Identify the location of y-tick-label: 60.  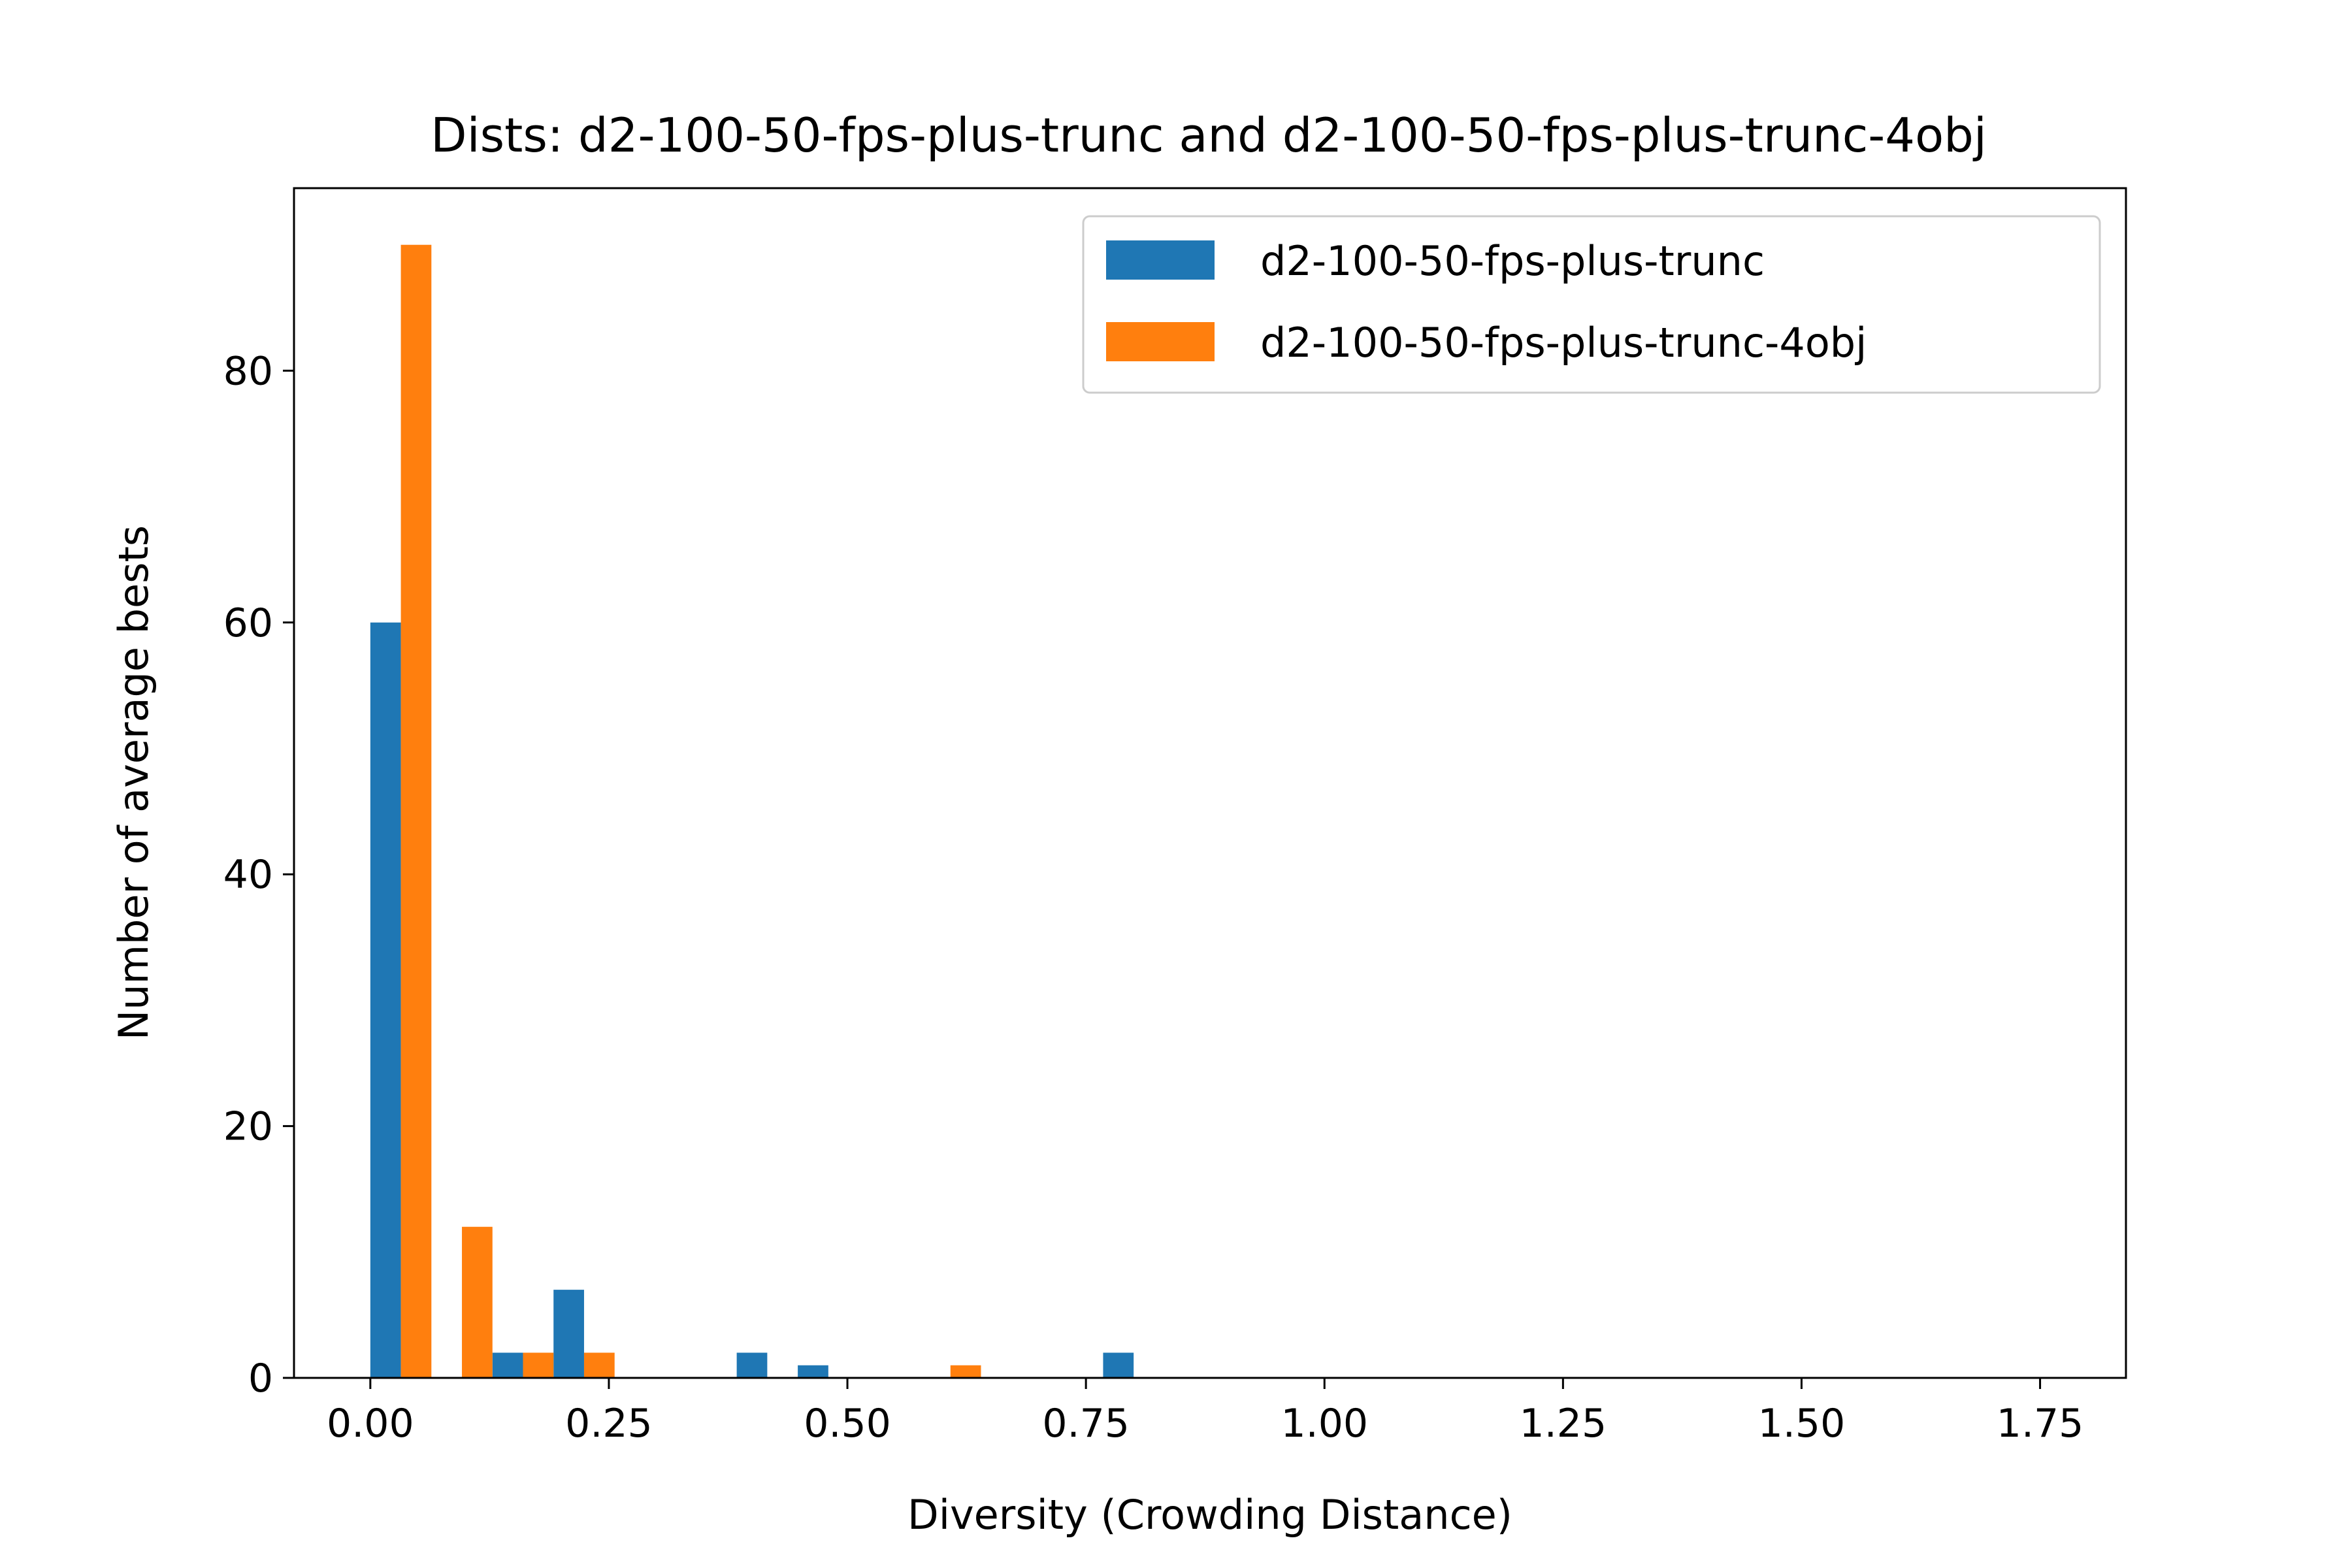
(248, 623).